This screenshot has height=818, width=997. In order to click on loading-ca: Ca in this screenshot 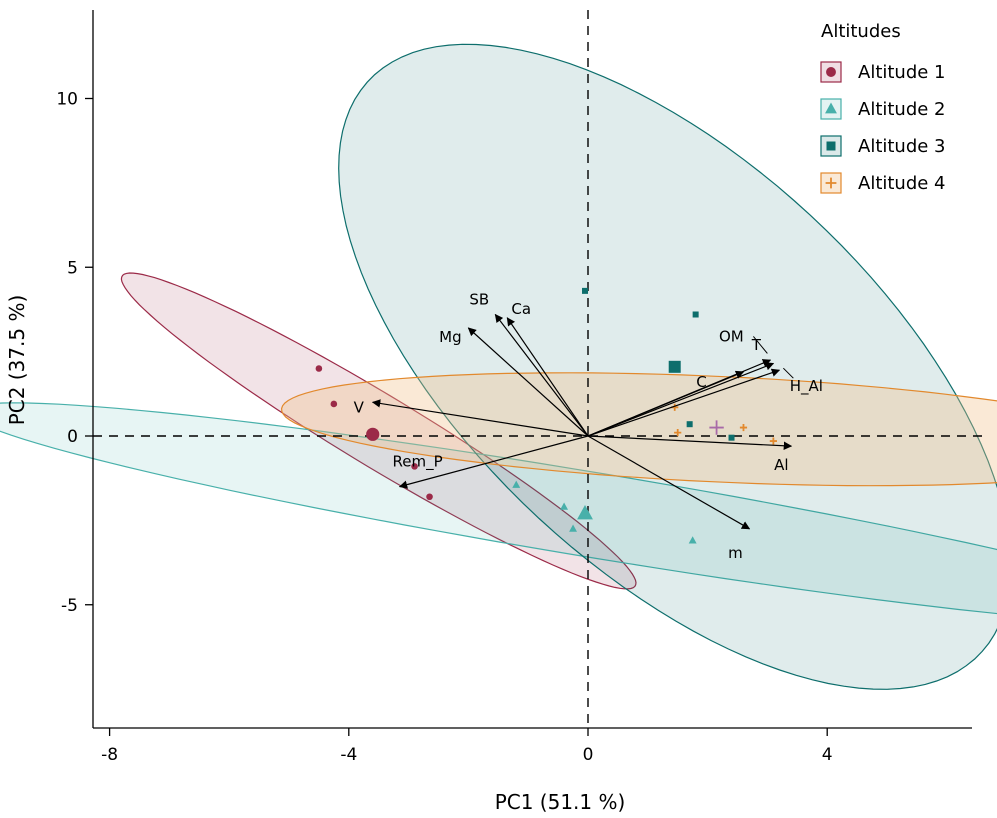, I will do `click(547, 368)`.